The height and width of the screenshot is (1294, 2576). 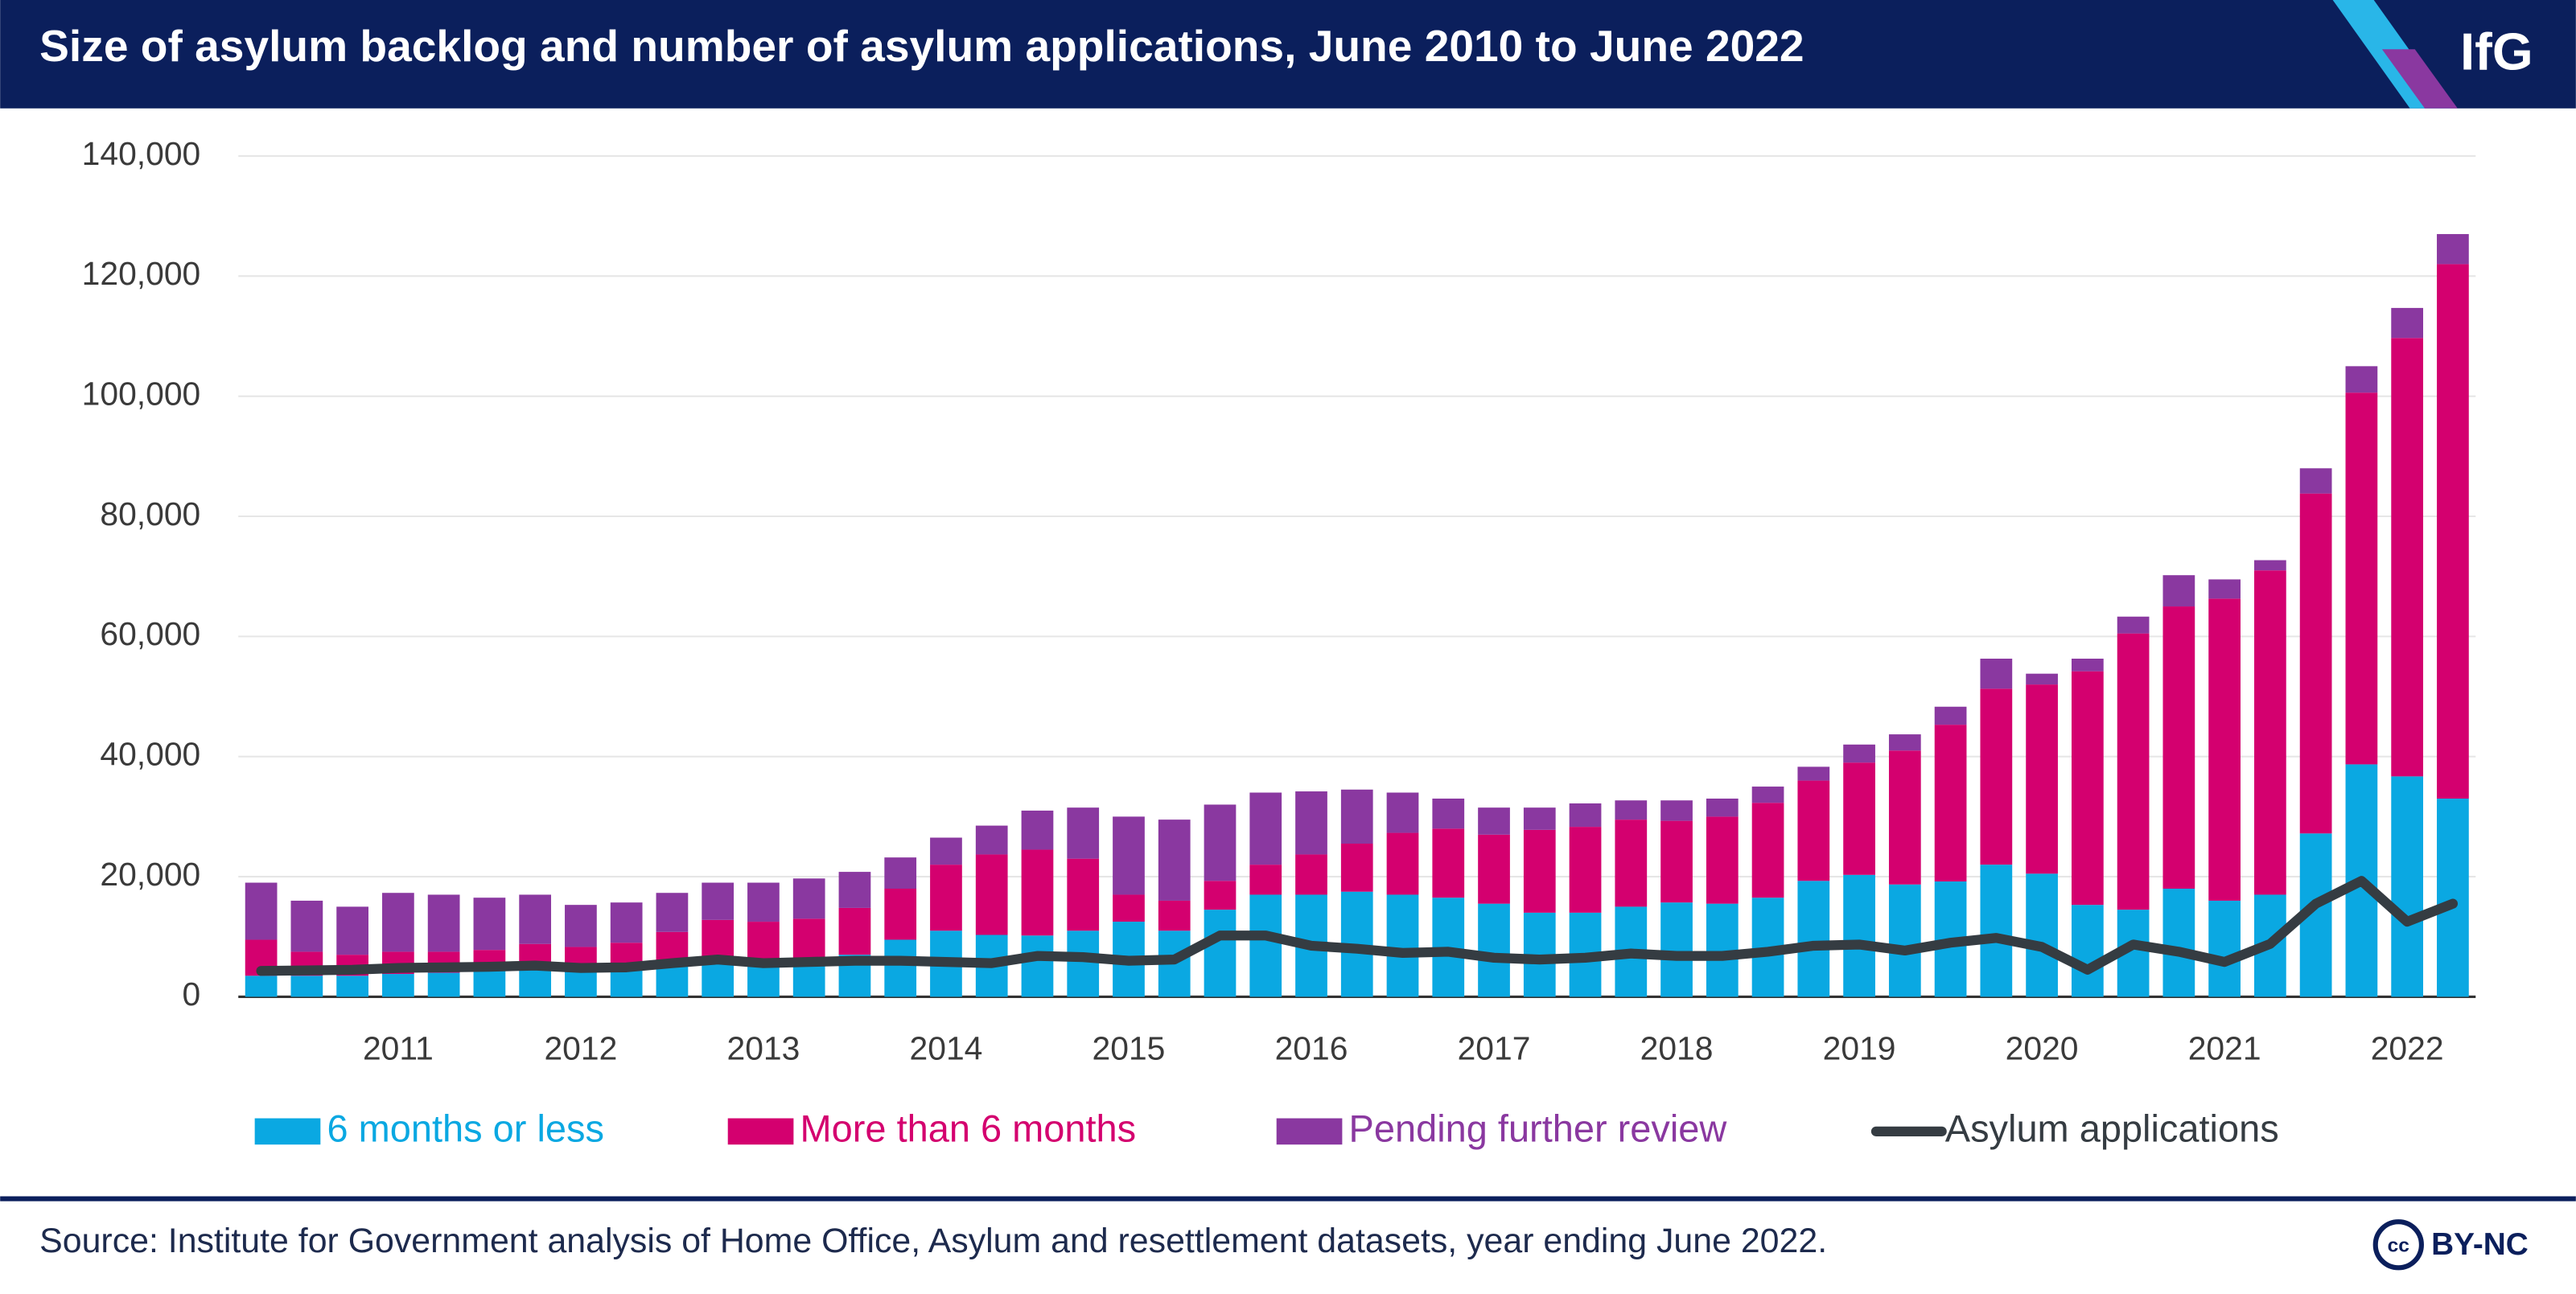 I want to click on x-tick-label: 2021, so click(x=2224, y=1048).